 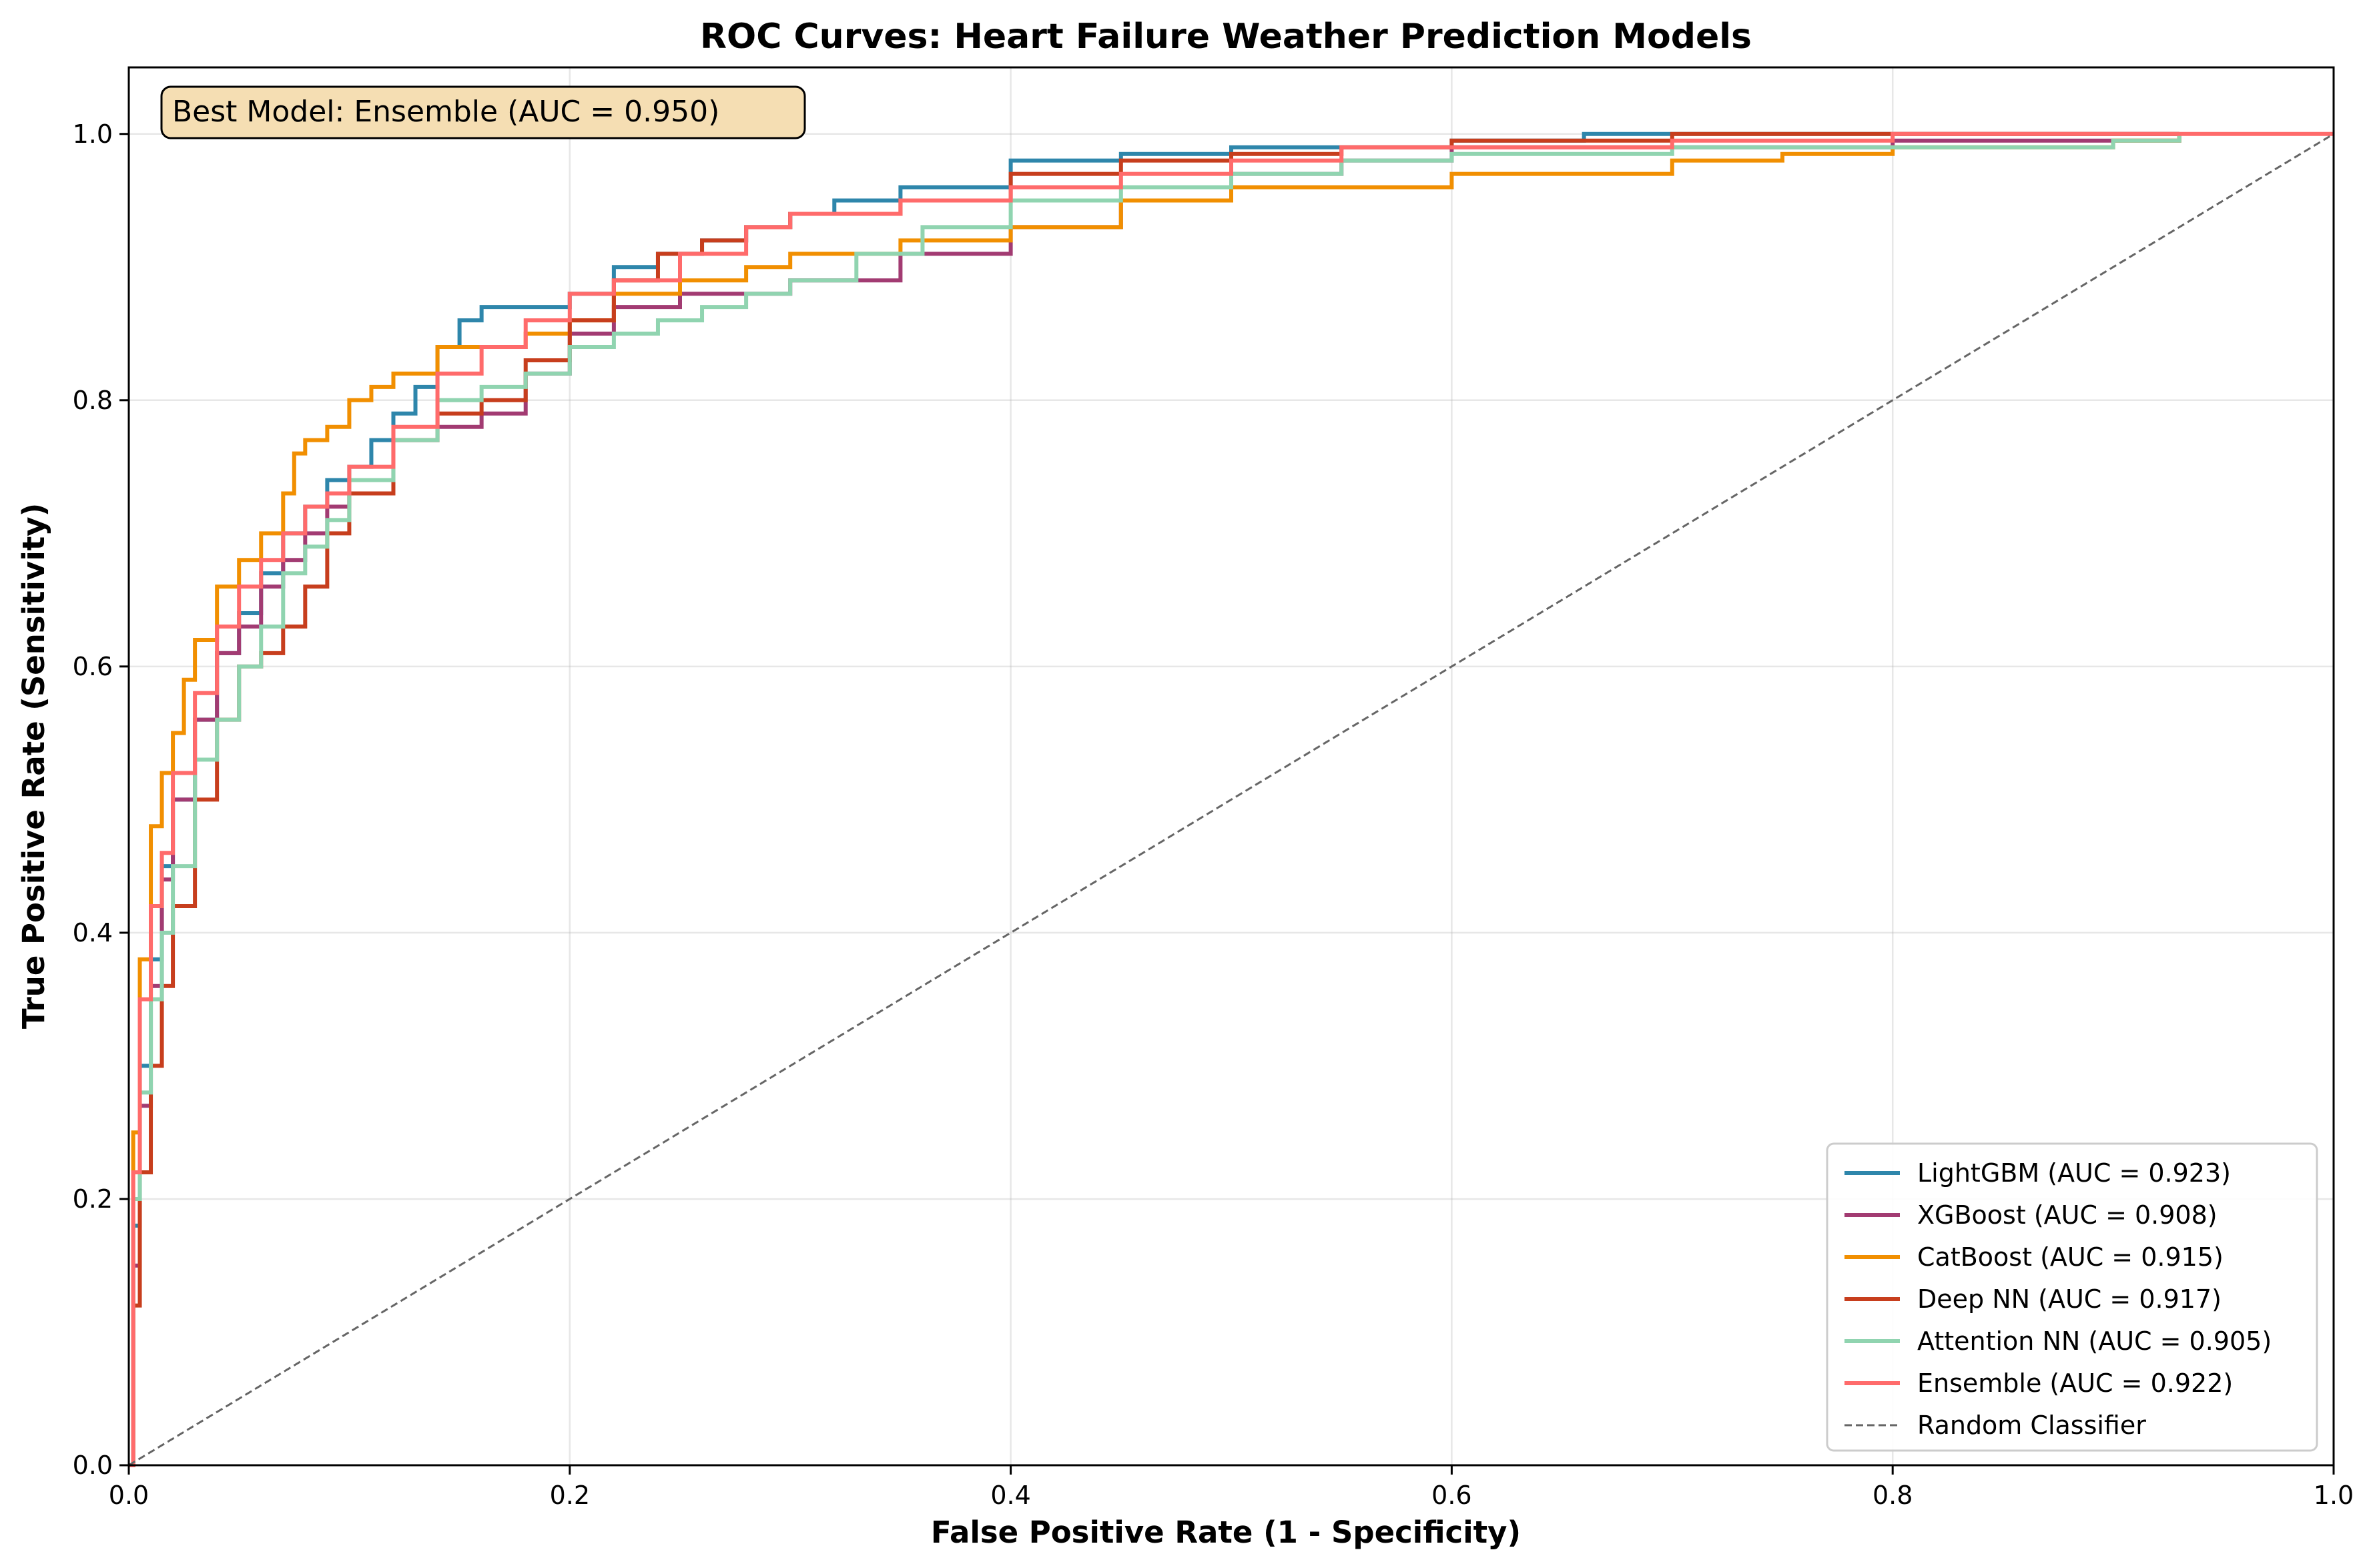 I want to click on x-tick-label: 0.4, so click(x=1010, y=1496).